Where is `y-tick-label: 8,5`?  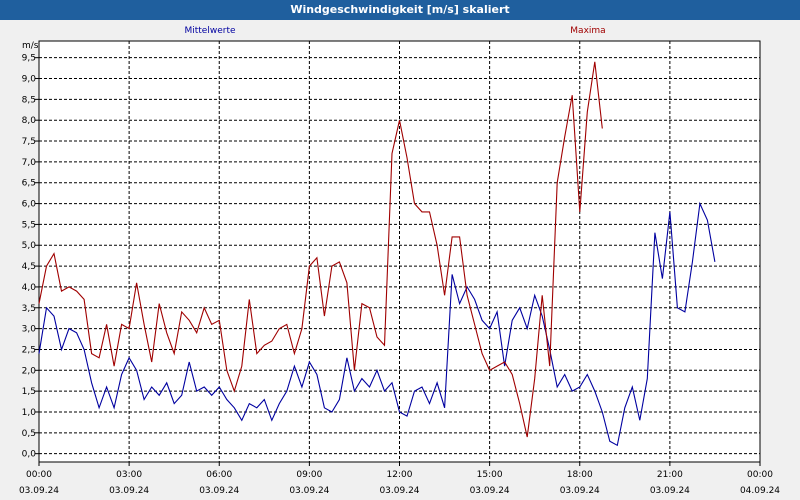 y-tick-label: 8,5 is located at coordinates (29, 100).